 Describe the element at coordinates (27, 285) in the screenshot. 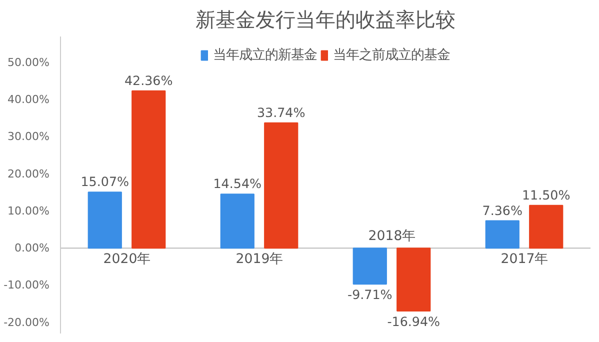

I see `y-tick-label: -10.00%` at that location.